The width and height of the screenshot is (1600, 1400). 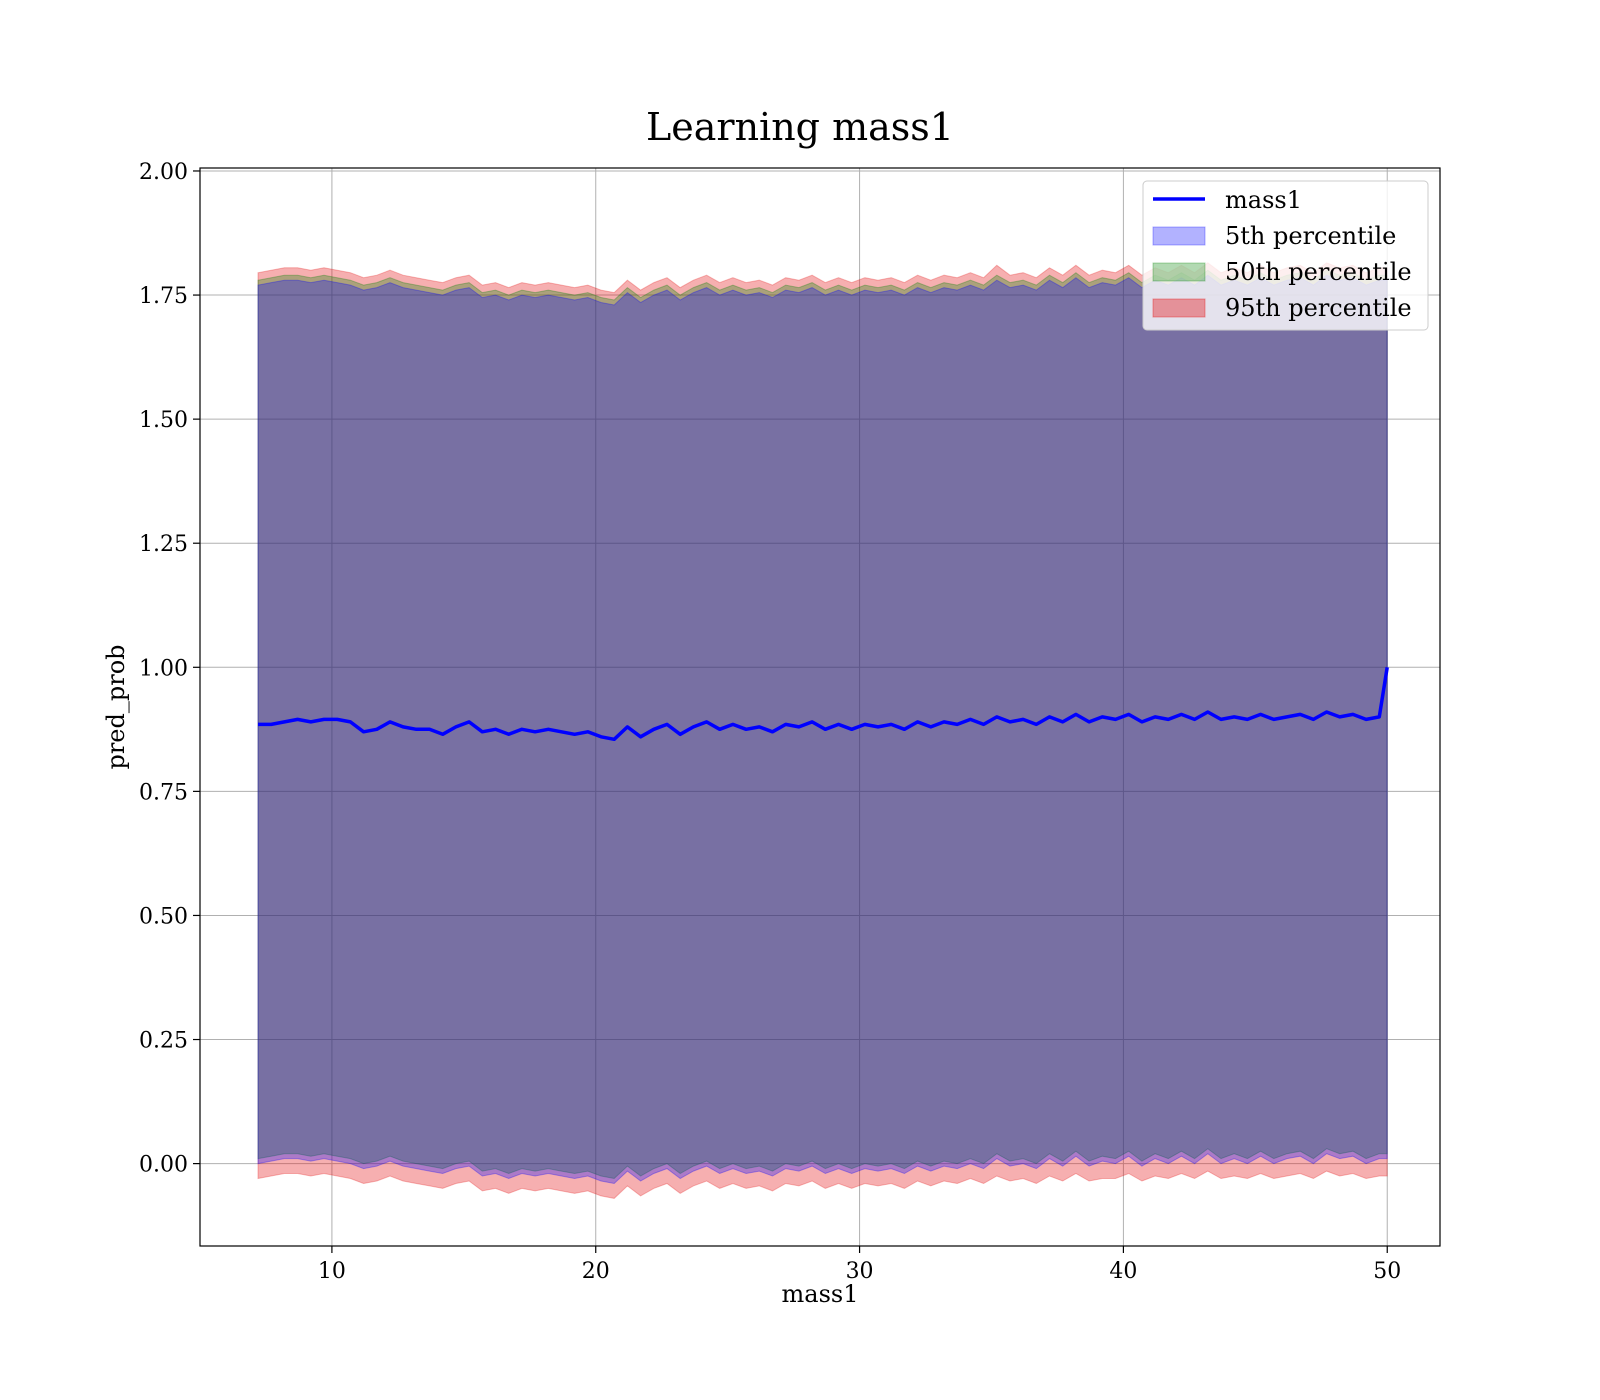 I want to click on legend-swatch-95th, so click(x=1179, y=308).